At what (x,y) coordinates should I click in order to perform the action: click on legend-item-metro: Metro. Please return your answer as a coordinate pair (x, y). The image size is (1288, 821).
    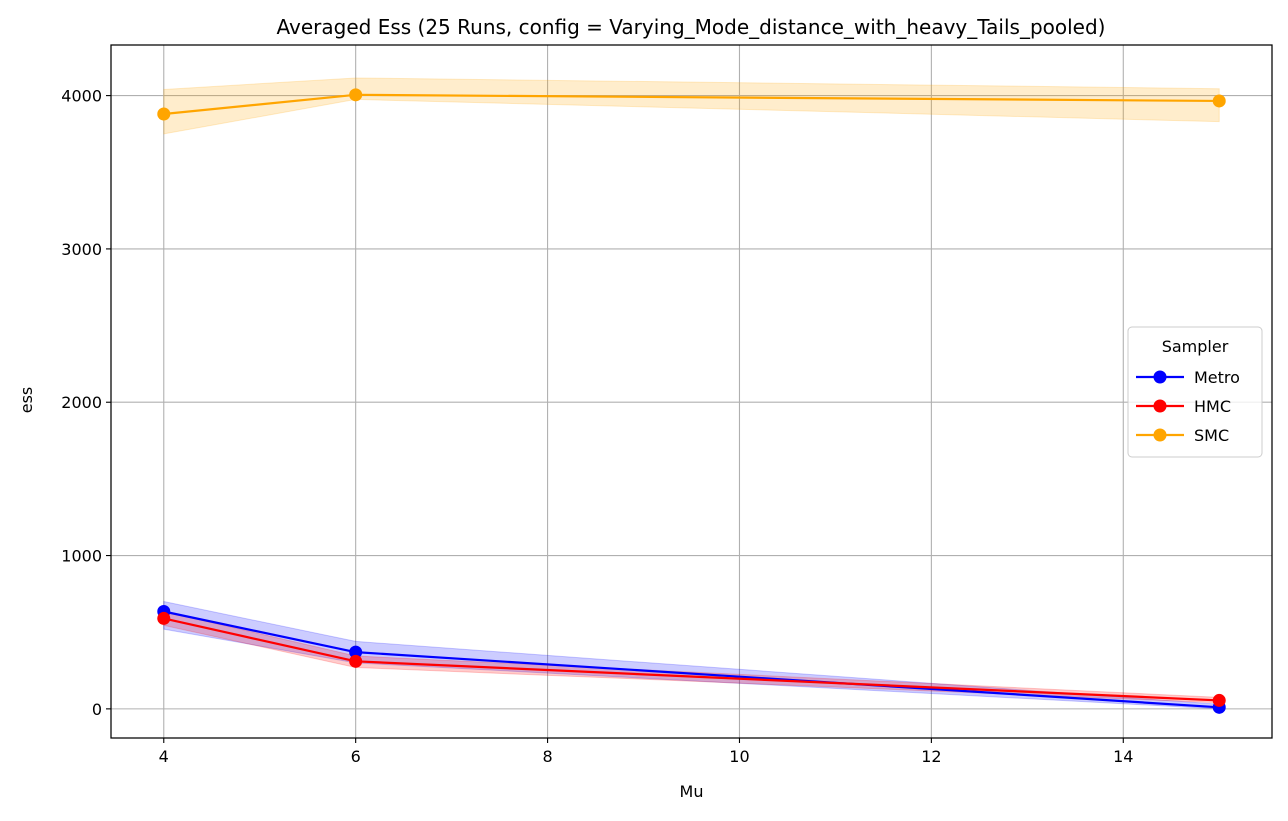
    Looking at the image, I should click on (1188, 377).